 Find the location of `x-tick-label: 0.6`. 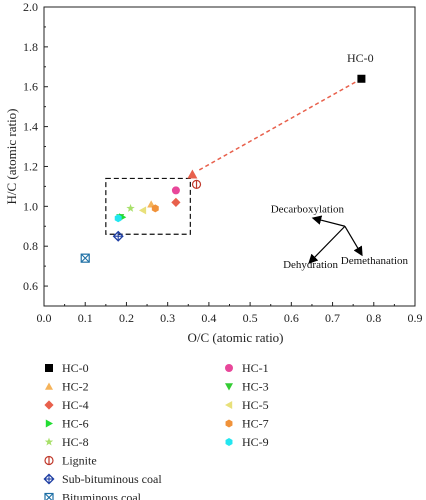

x-tick-label: 0.6 is located at coordinates (291, 318).